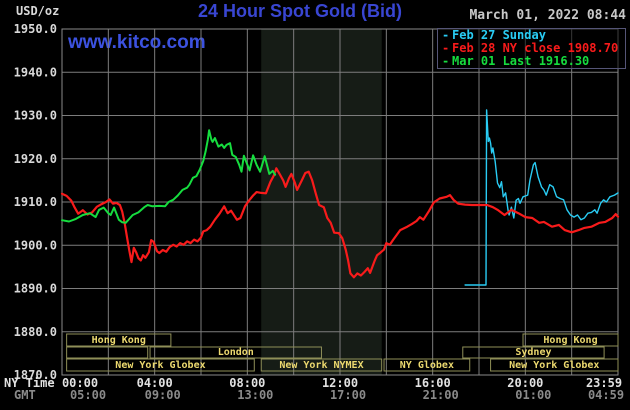 This screenshot has height=410, width=630. I want to click on x-axis-label-ny: 04:00, so click(155, 383).